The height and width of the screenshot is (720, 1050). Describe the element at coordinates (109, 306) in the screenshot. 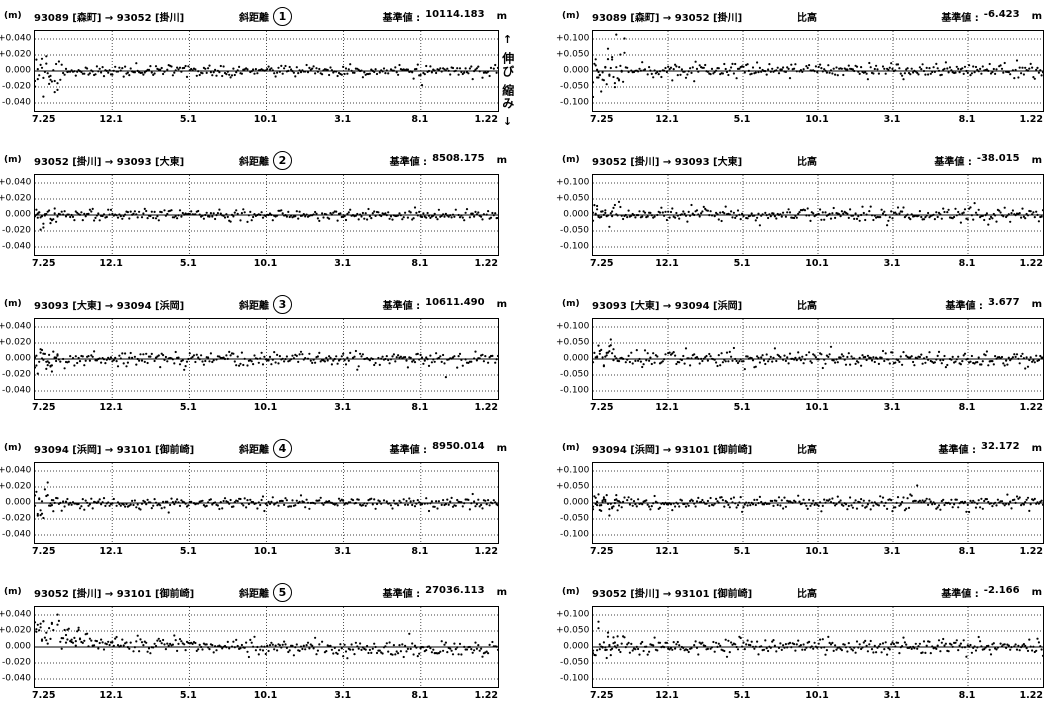

I see `station-pair-label: 93093 [大東] → 93094 [浜岡]` at that location.